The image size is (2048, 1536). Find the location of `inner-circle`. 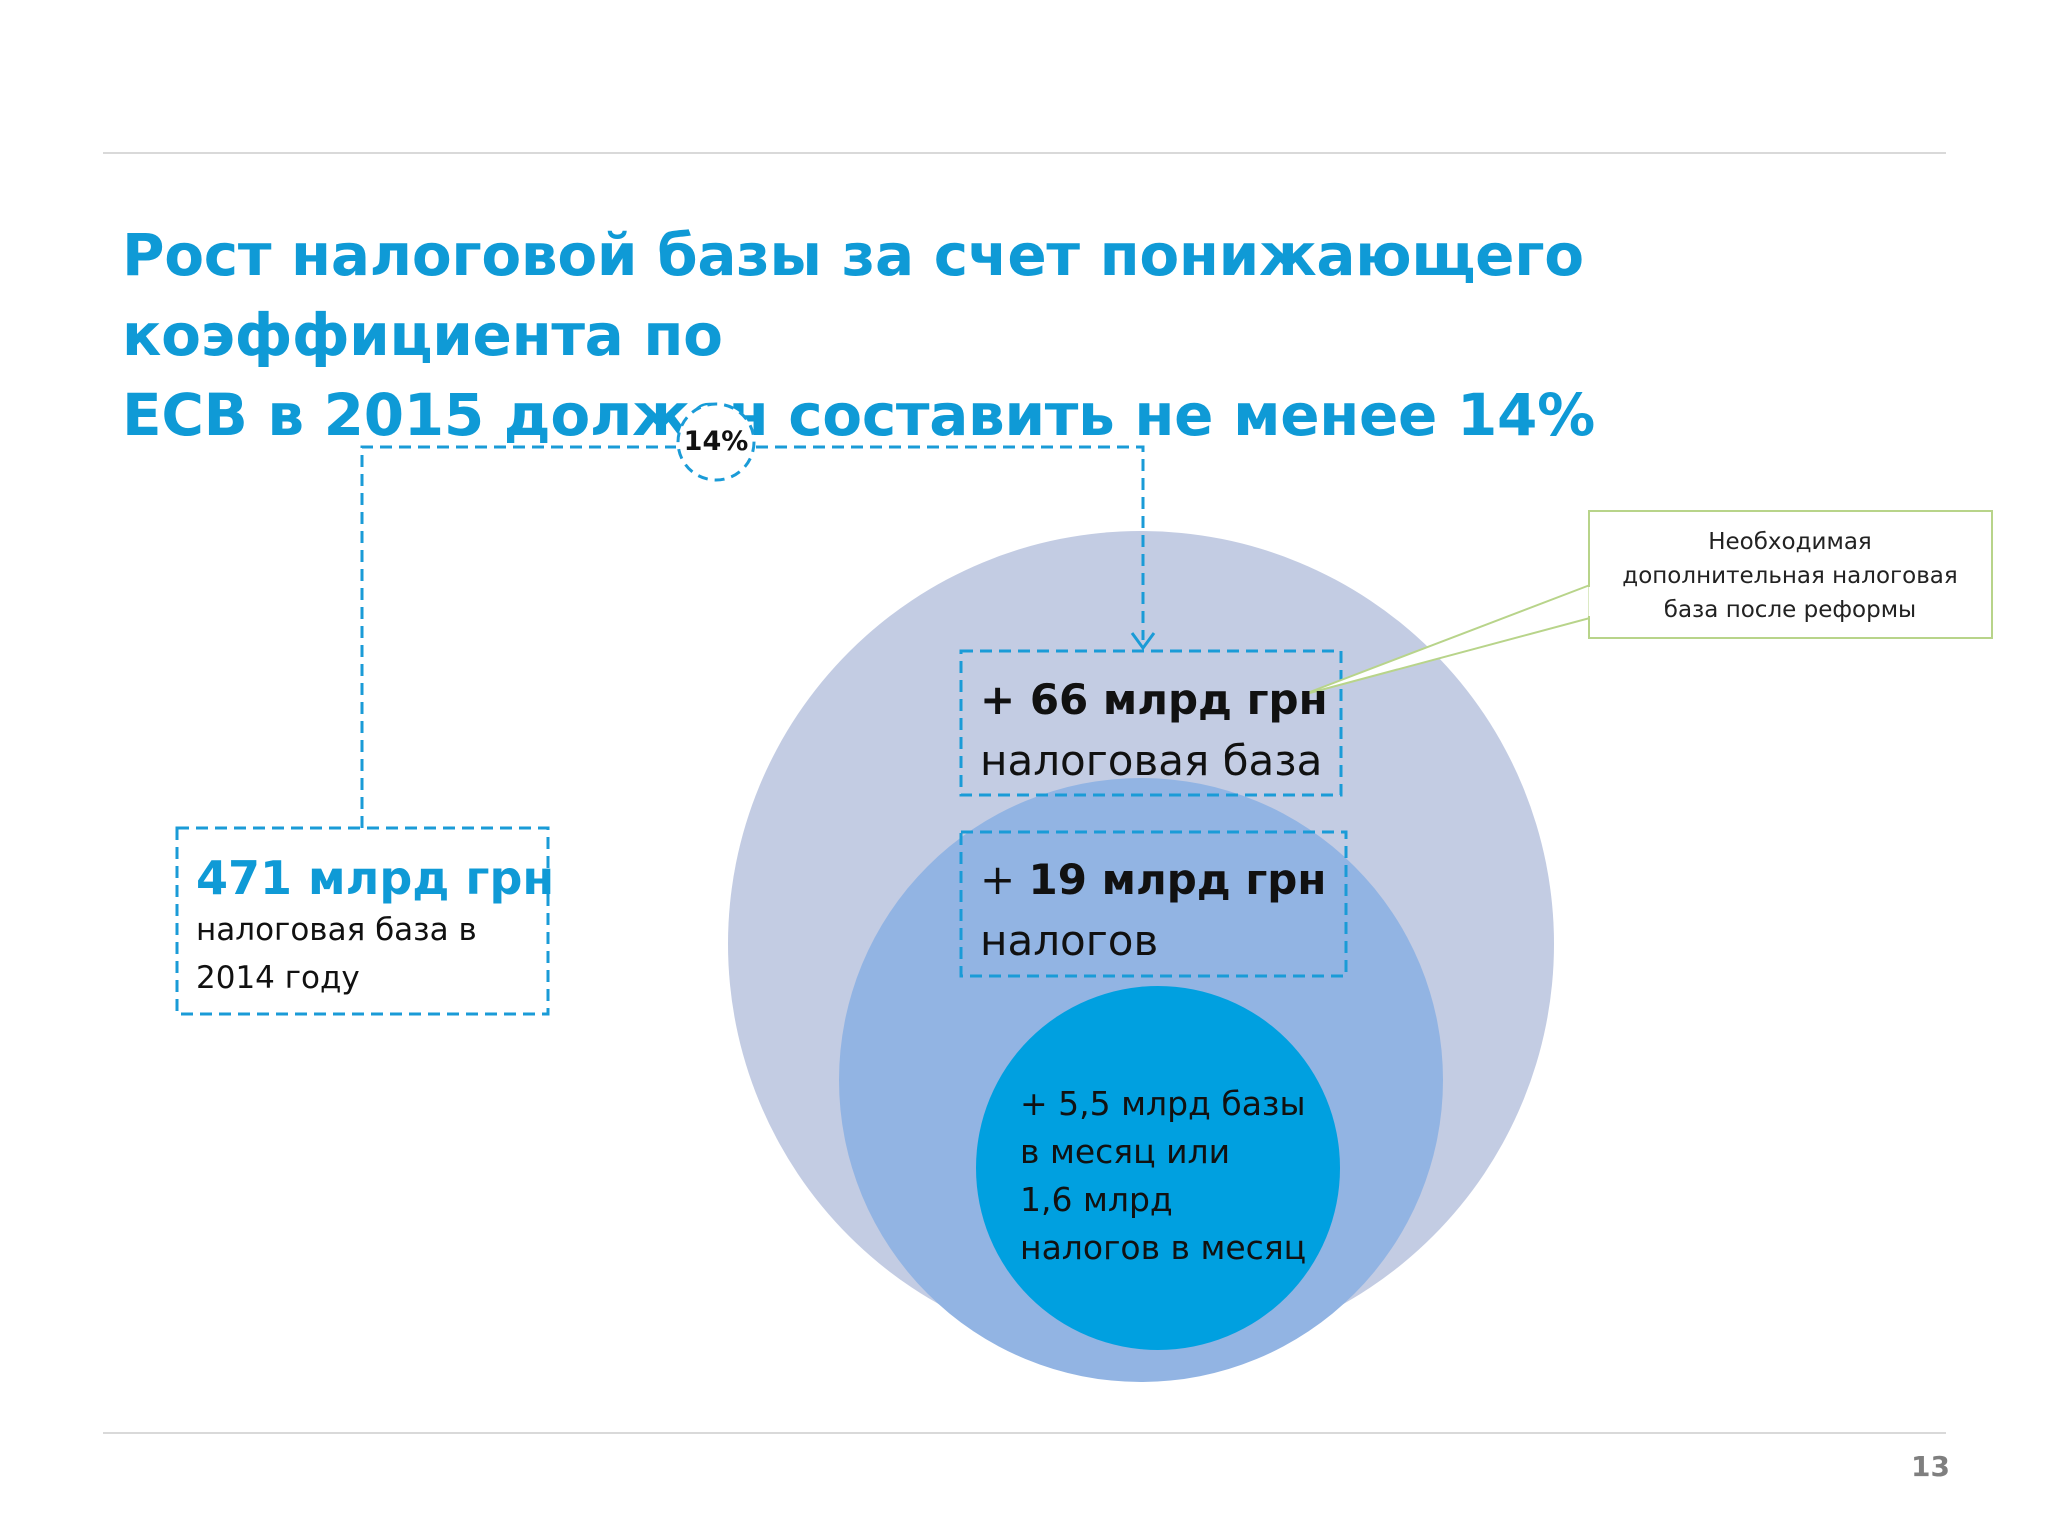

inner-circle is located at coordinates (1158, 1168).